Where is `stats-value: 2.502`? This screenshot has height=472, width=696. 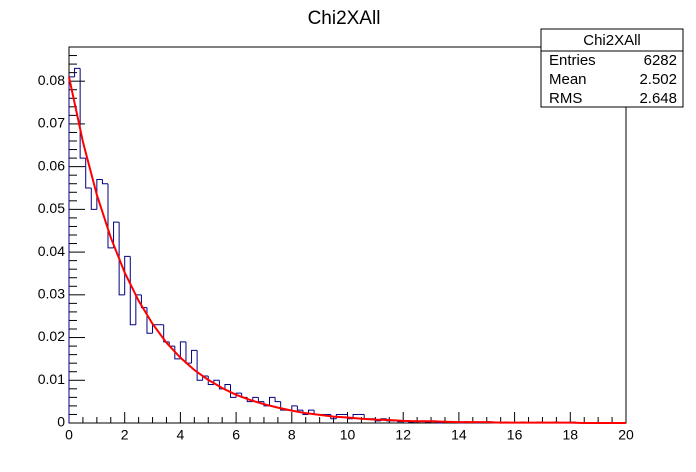
stats-value: 2.502 is located at coordinates (658, 79).